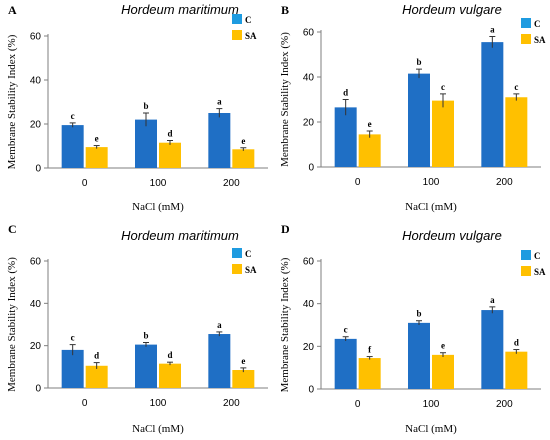 Image resolution: width=550 pixels, height=440 pixels. Describe the element at coordinates (370, 350) in the screenshot. I see `significance-letter: f` at that location.